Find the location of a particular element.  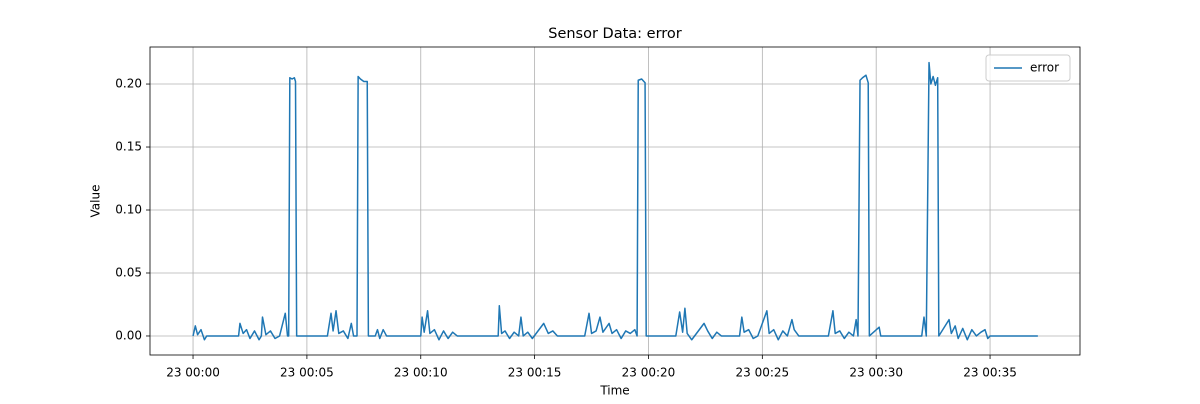

x-tick-label: 23 00:30 is located at coordinates (876, 373).